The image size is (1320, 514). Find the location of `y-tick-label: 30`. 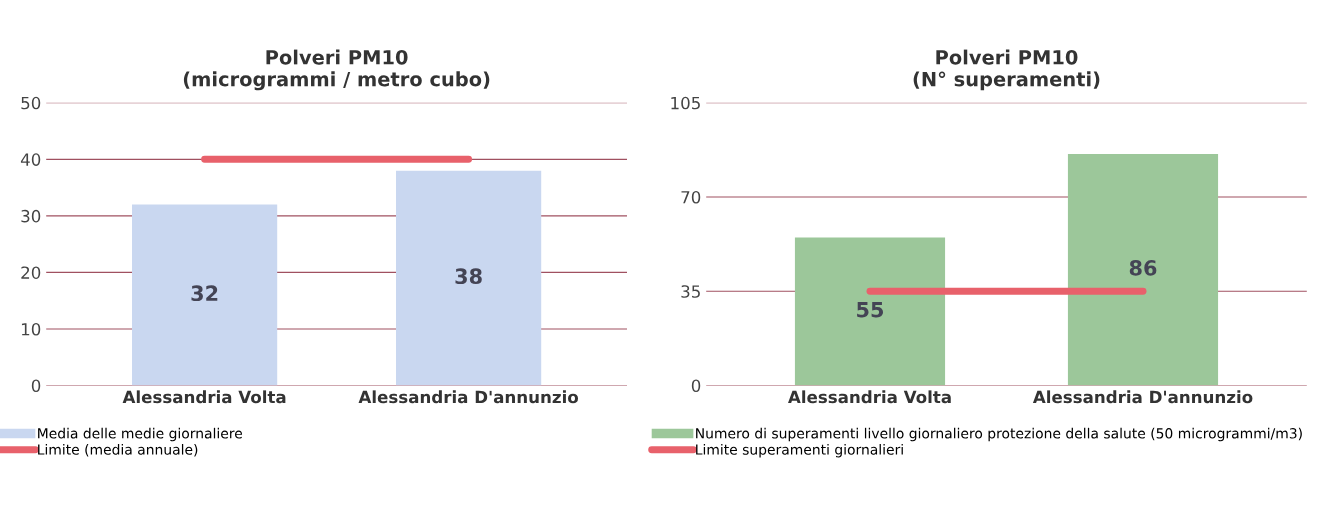

y-tick-label: 30 is located at coordinates (31, 216).